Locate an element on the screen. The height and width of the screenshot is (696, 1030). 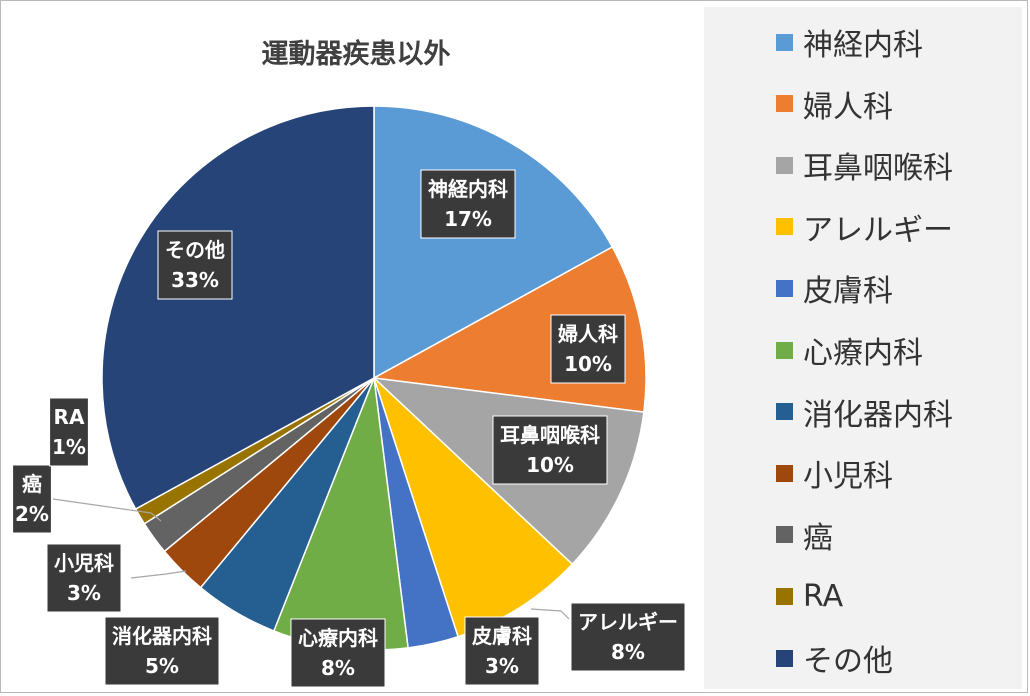
legend-item: 婦人科 is located at coordinates (834, 104).